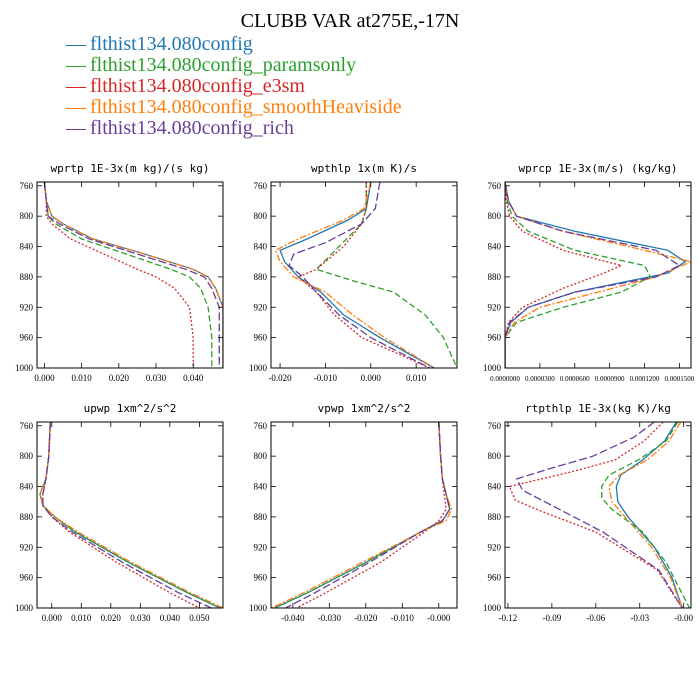  Describe the element at coordinates (680, 379) in the screenshot. I see `x-tick-label: 0.0001500` at that location.